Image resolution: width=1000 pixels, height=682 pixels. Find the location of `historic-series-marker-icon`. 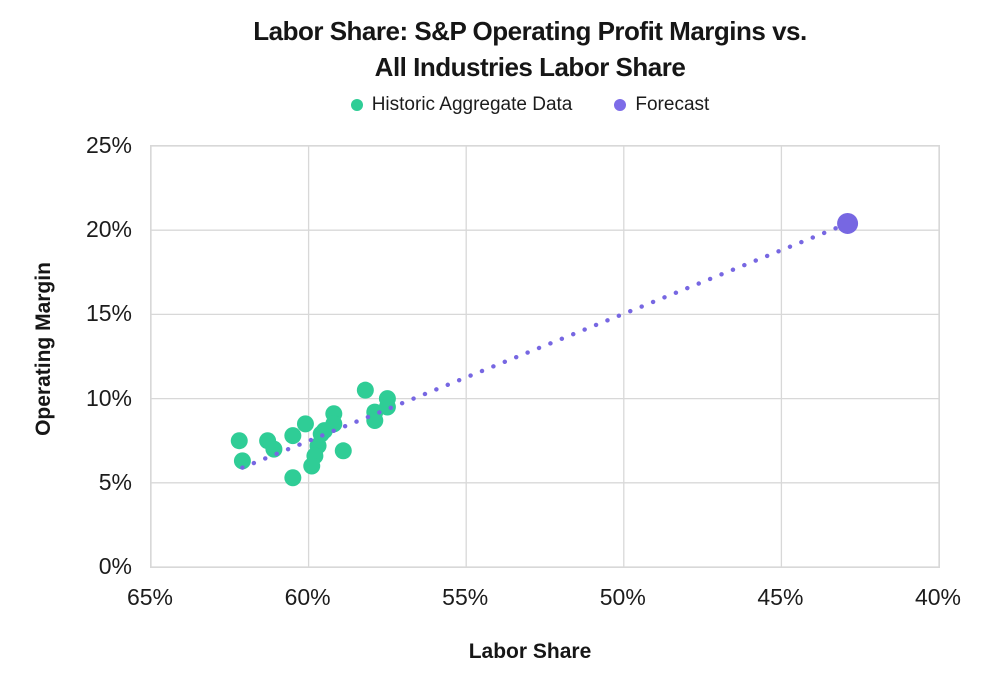

historic-series-marker-icon is located at coordinates (356, 105).